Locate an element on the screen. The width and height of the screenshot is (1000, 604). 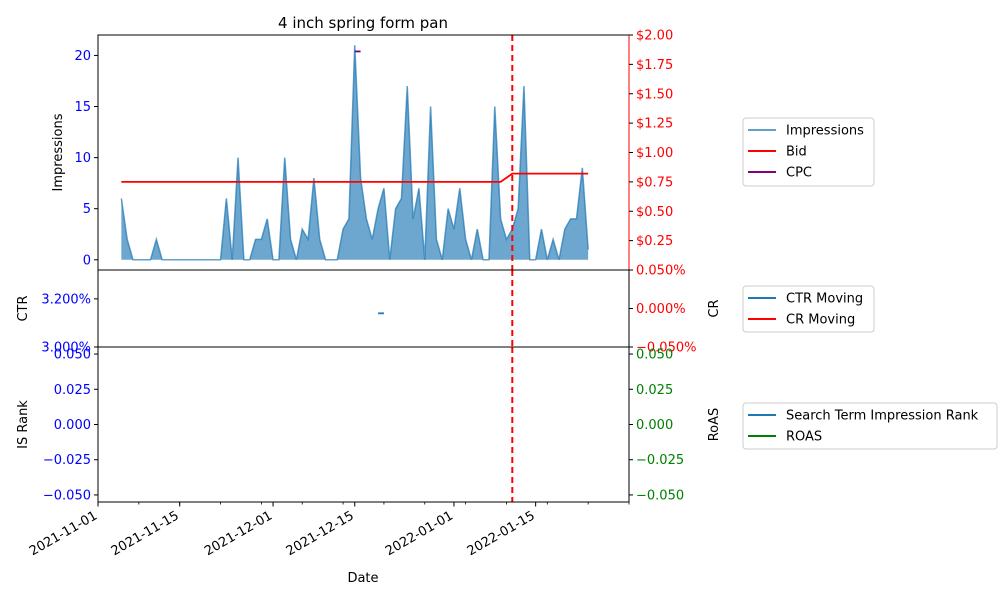
chart-title: 4 inch spring form pan is located at coordinates (363, 23).